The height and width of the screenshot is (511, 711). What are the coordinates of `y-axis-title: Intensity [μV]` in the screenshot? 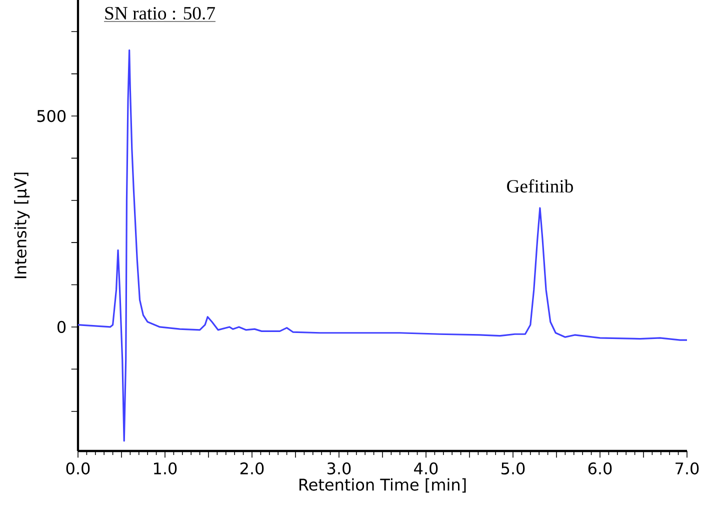 It's located at (22, 225).